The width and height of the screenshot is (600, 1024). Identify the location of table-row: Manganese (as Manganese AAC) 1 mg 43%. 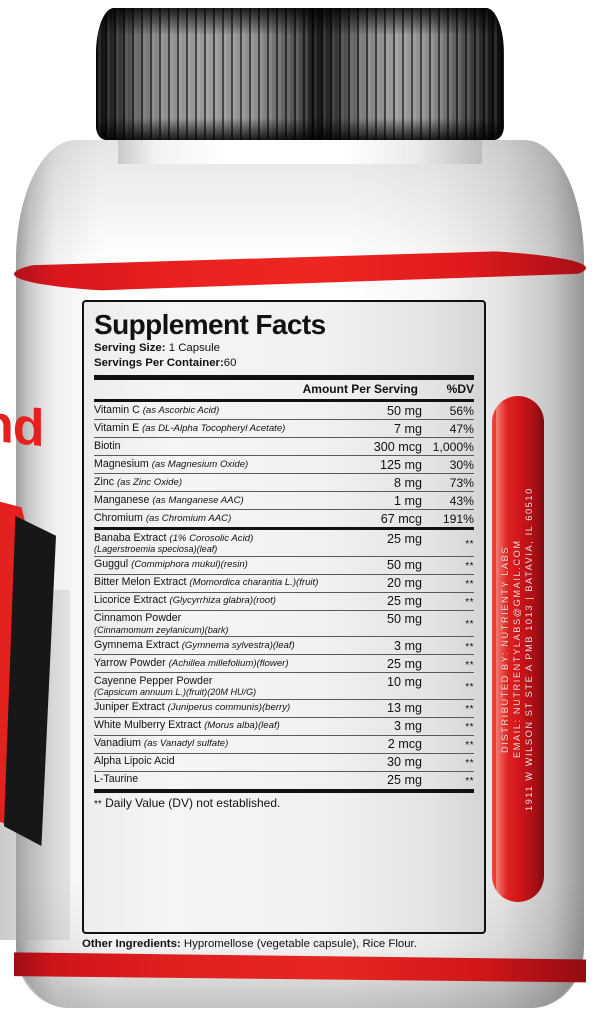
(284, 501).